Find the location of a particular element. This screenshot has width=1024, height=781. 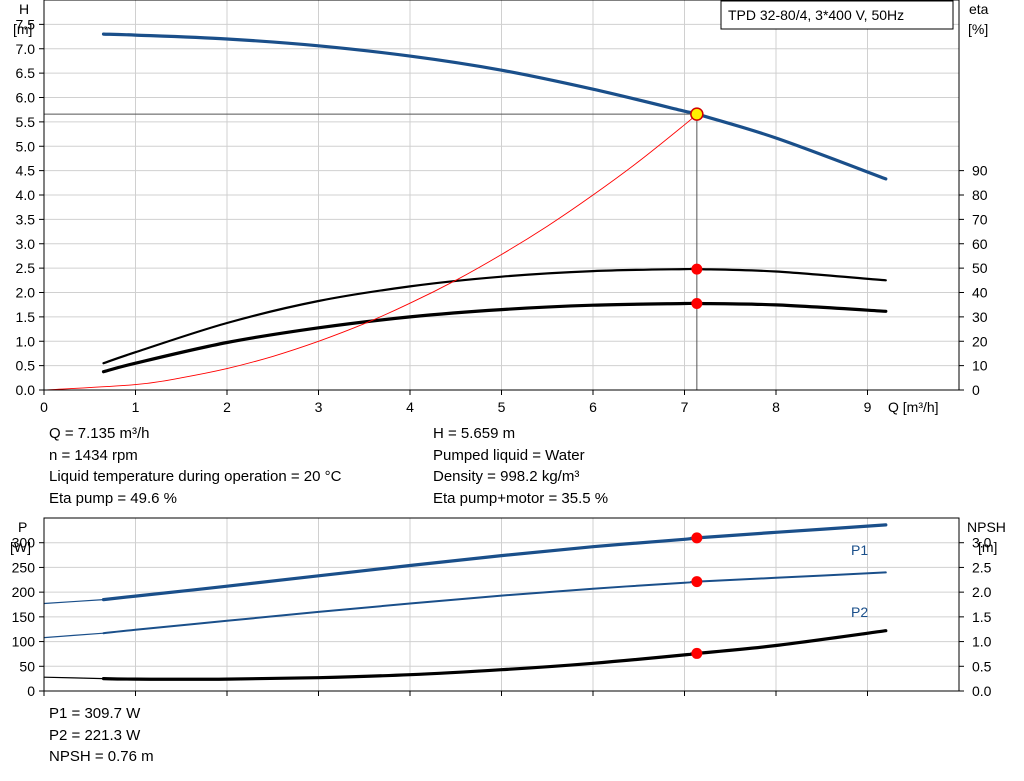

x-tick-label: 6 is located at coordinates (593, 407).